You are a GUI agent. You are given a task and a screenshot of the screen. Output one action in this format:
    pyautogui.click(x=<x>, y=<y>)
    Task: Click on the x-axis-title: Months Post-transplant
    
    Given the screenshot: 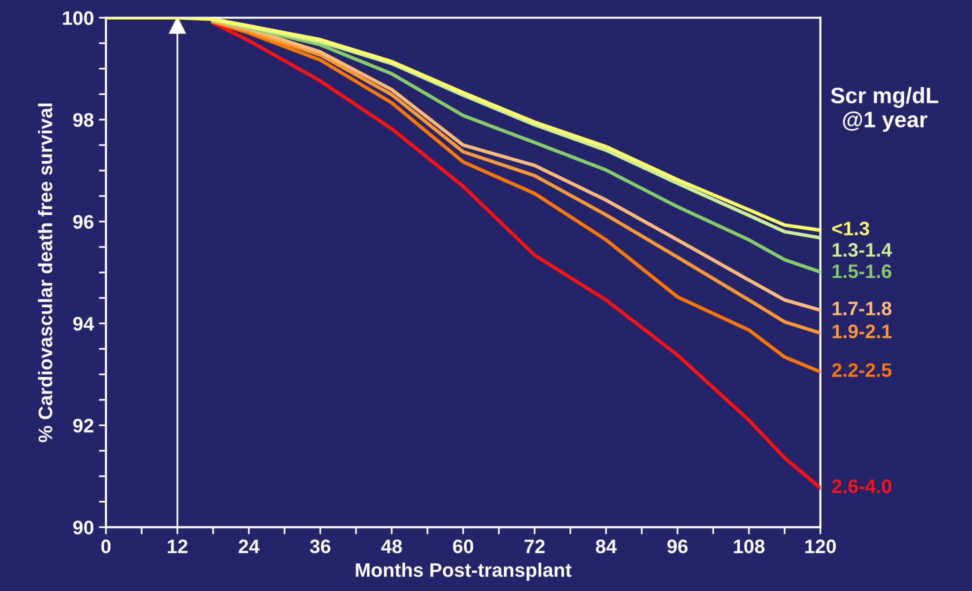 What is the action you would take?
    pyautogui.click(x=464, y=571)
    